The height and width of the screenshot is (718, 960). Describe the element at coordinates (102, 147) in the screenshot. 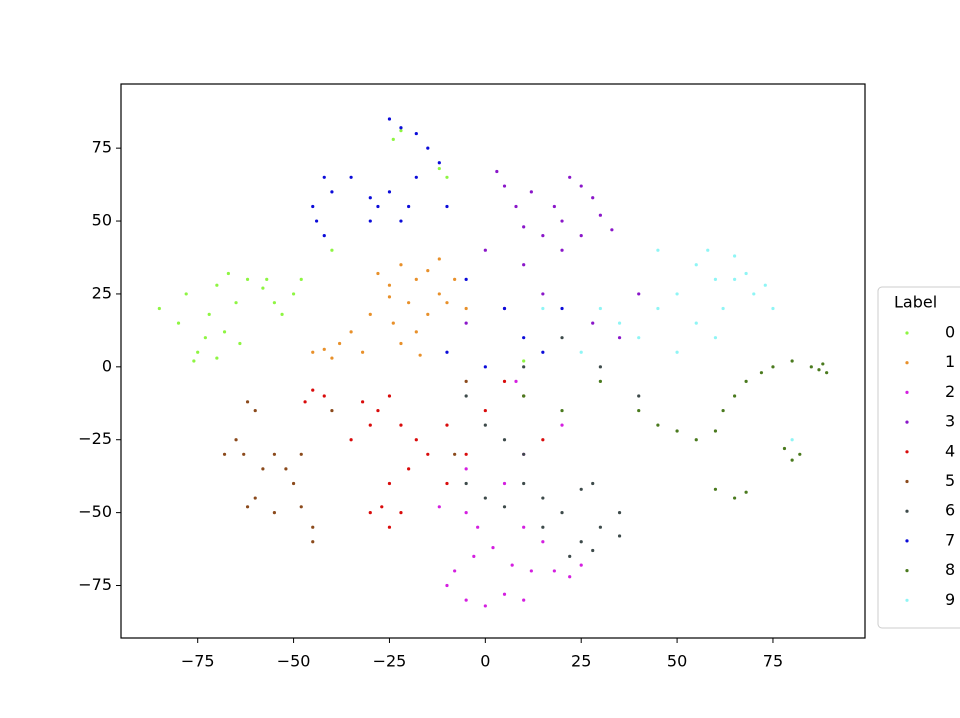

I see `y-tick-label: 75` at that location.